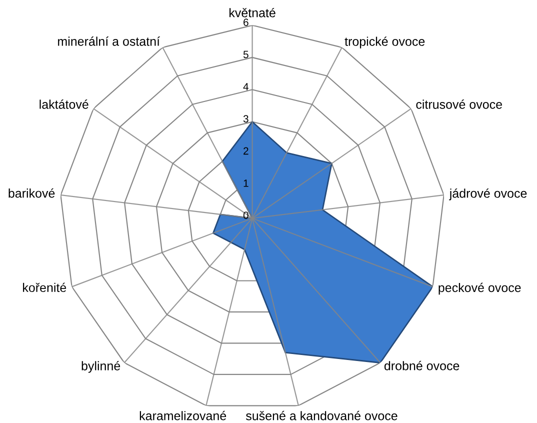 The height and width of the screenshot is (423, 537). I want to click on spoke-label: sušené a kandované ovoce, so click(322, 415).